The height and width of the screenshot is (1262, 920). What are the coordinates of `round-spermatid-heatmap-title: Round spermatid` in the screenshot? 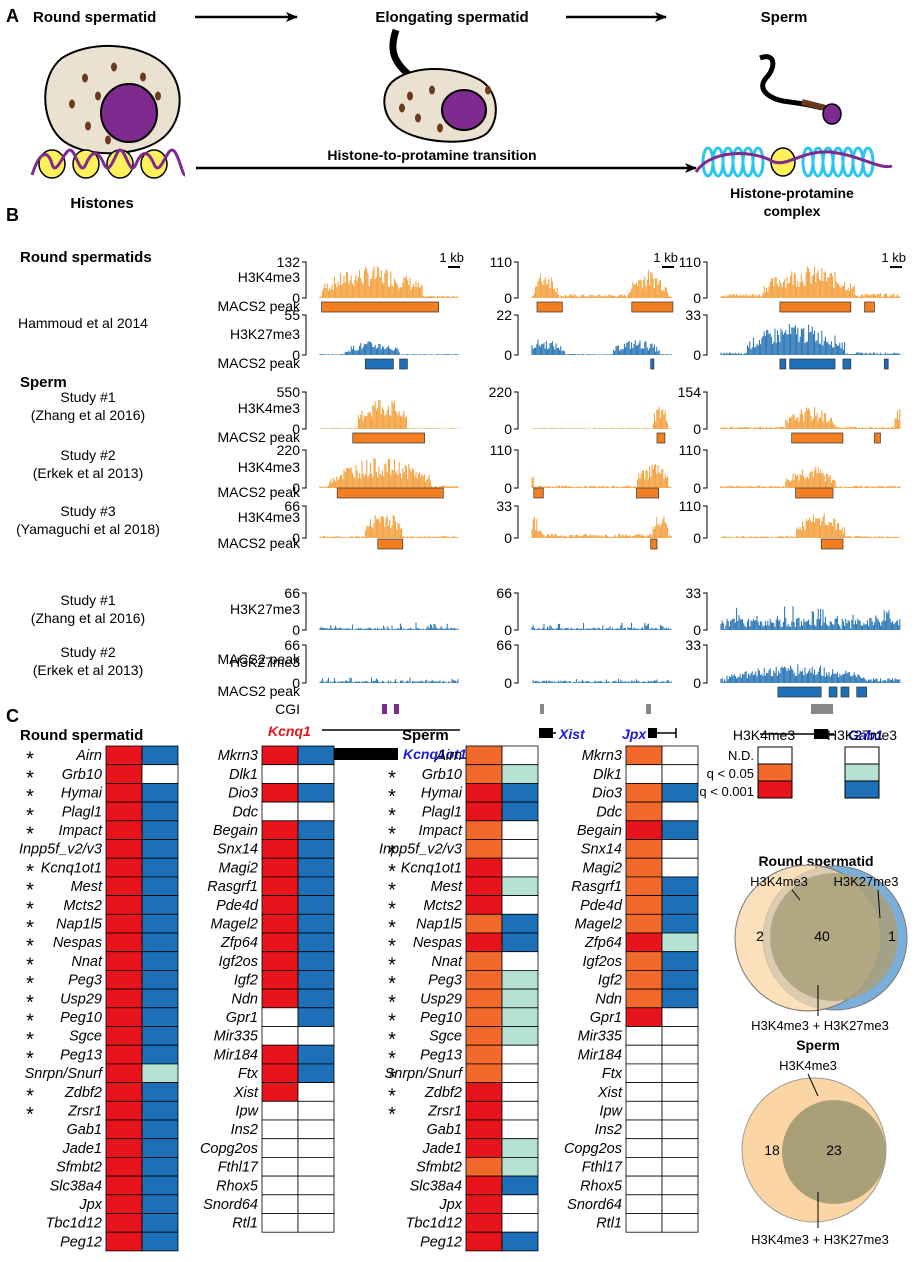 It's located at (81, 735).